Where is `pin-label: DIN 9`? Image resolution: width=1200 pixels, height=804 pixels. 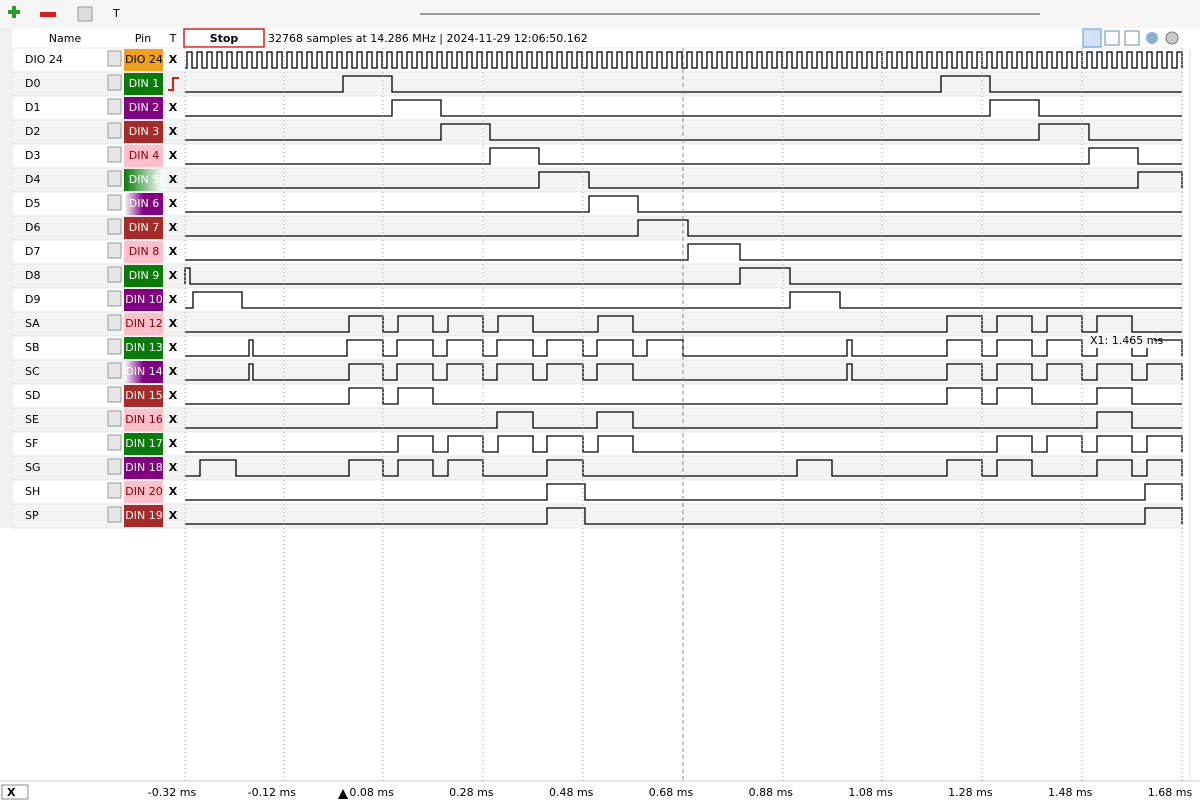
pin-label: DIN 9 is located at coordinates (144, 275).